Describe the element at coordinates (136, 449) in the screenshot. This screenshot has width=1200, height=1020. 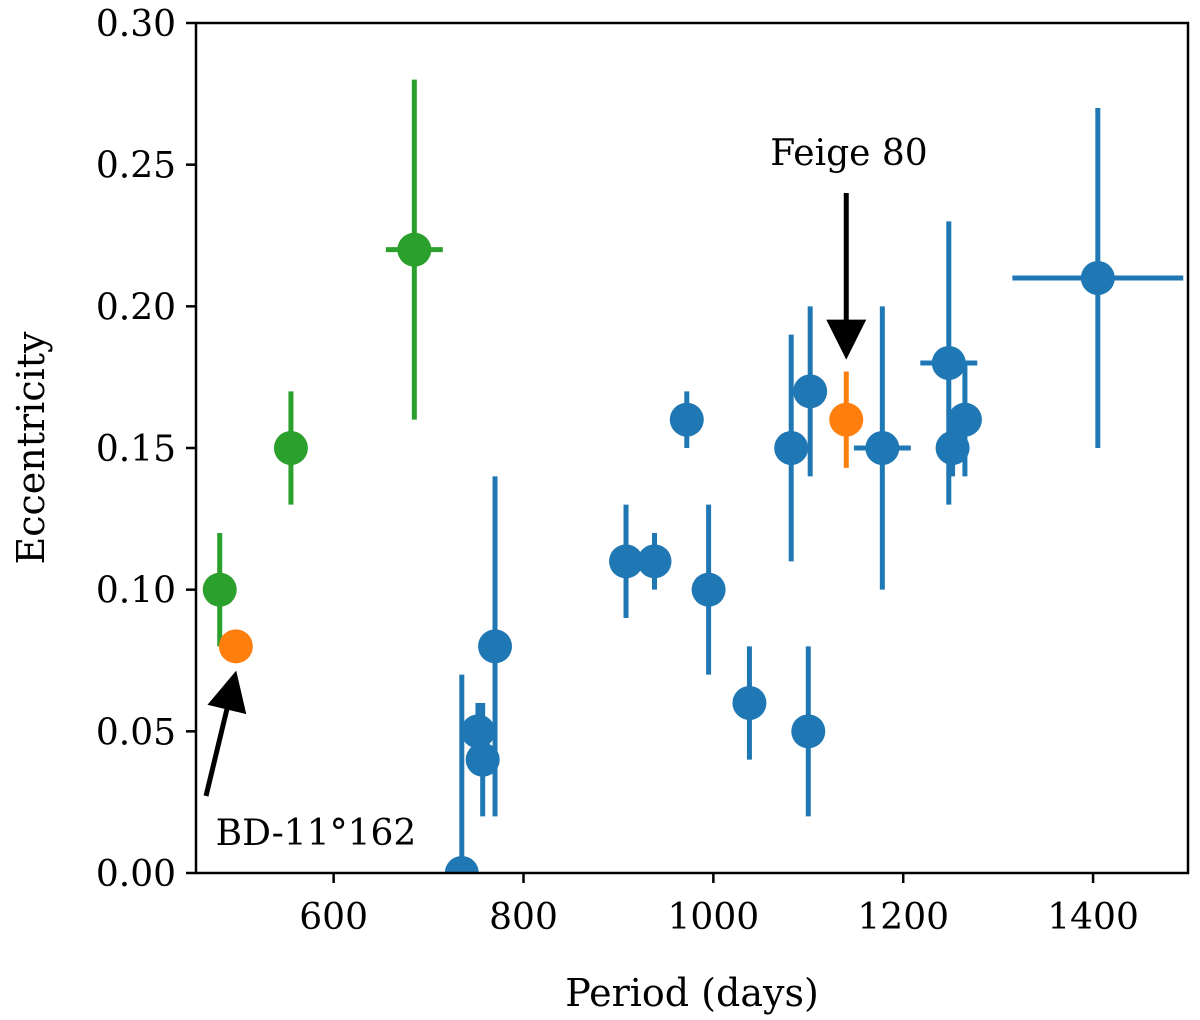
I see `y-tick-label: 0.15` at that location.